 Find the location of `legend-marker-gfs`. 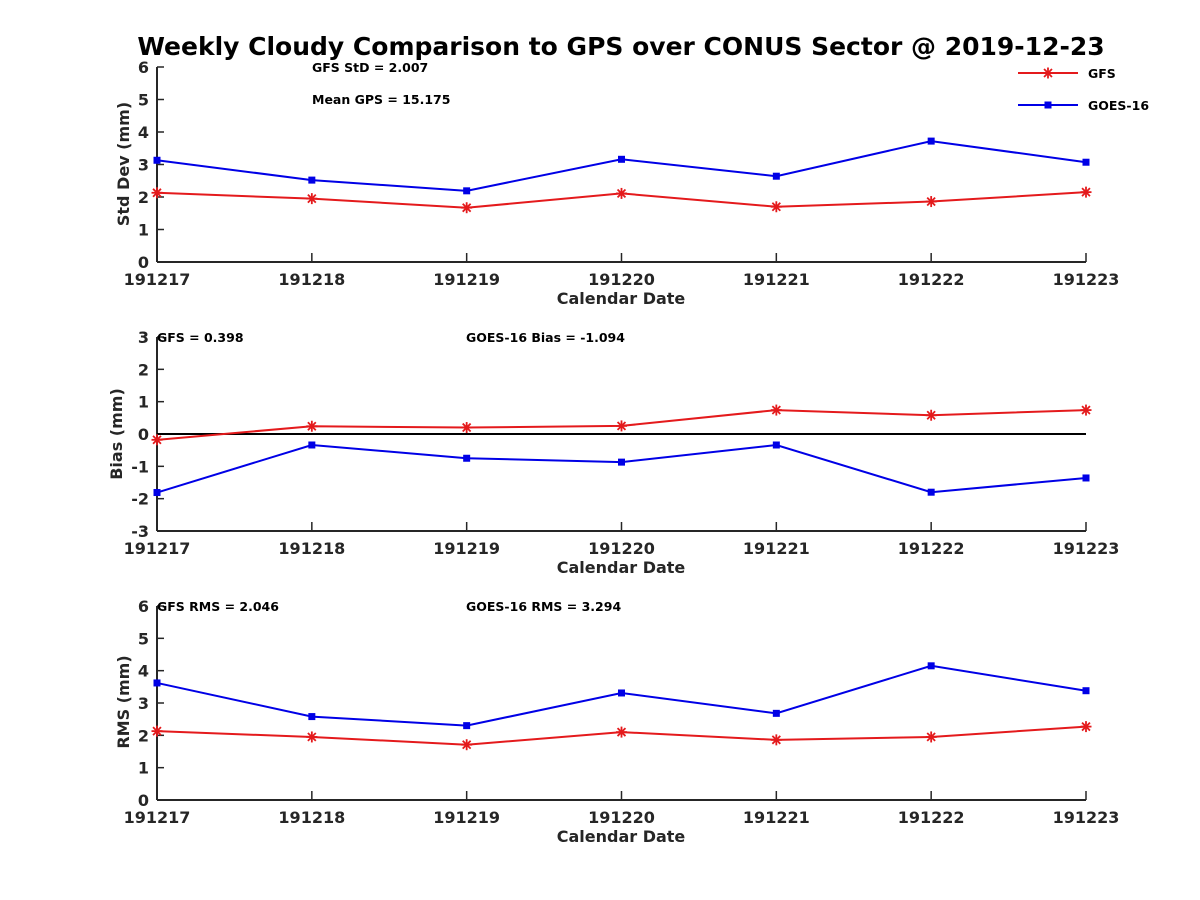

legend-marker-gfs is located at coordinates (1048, 73).